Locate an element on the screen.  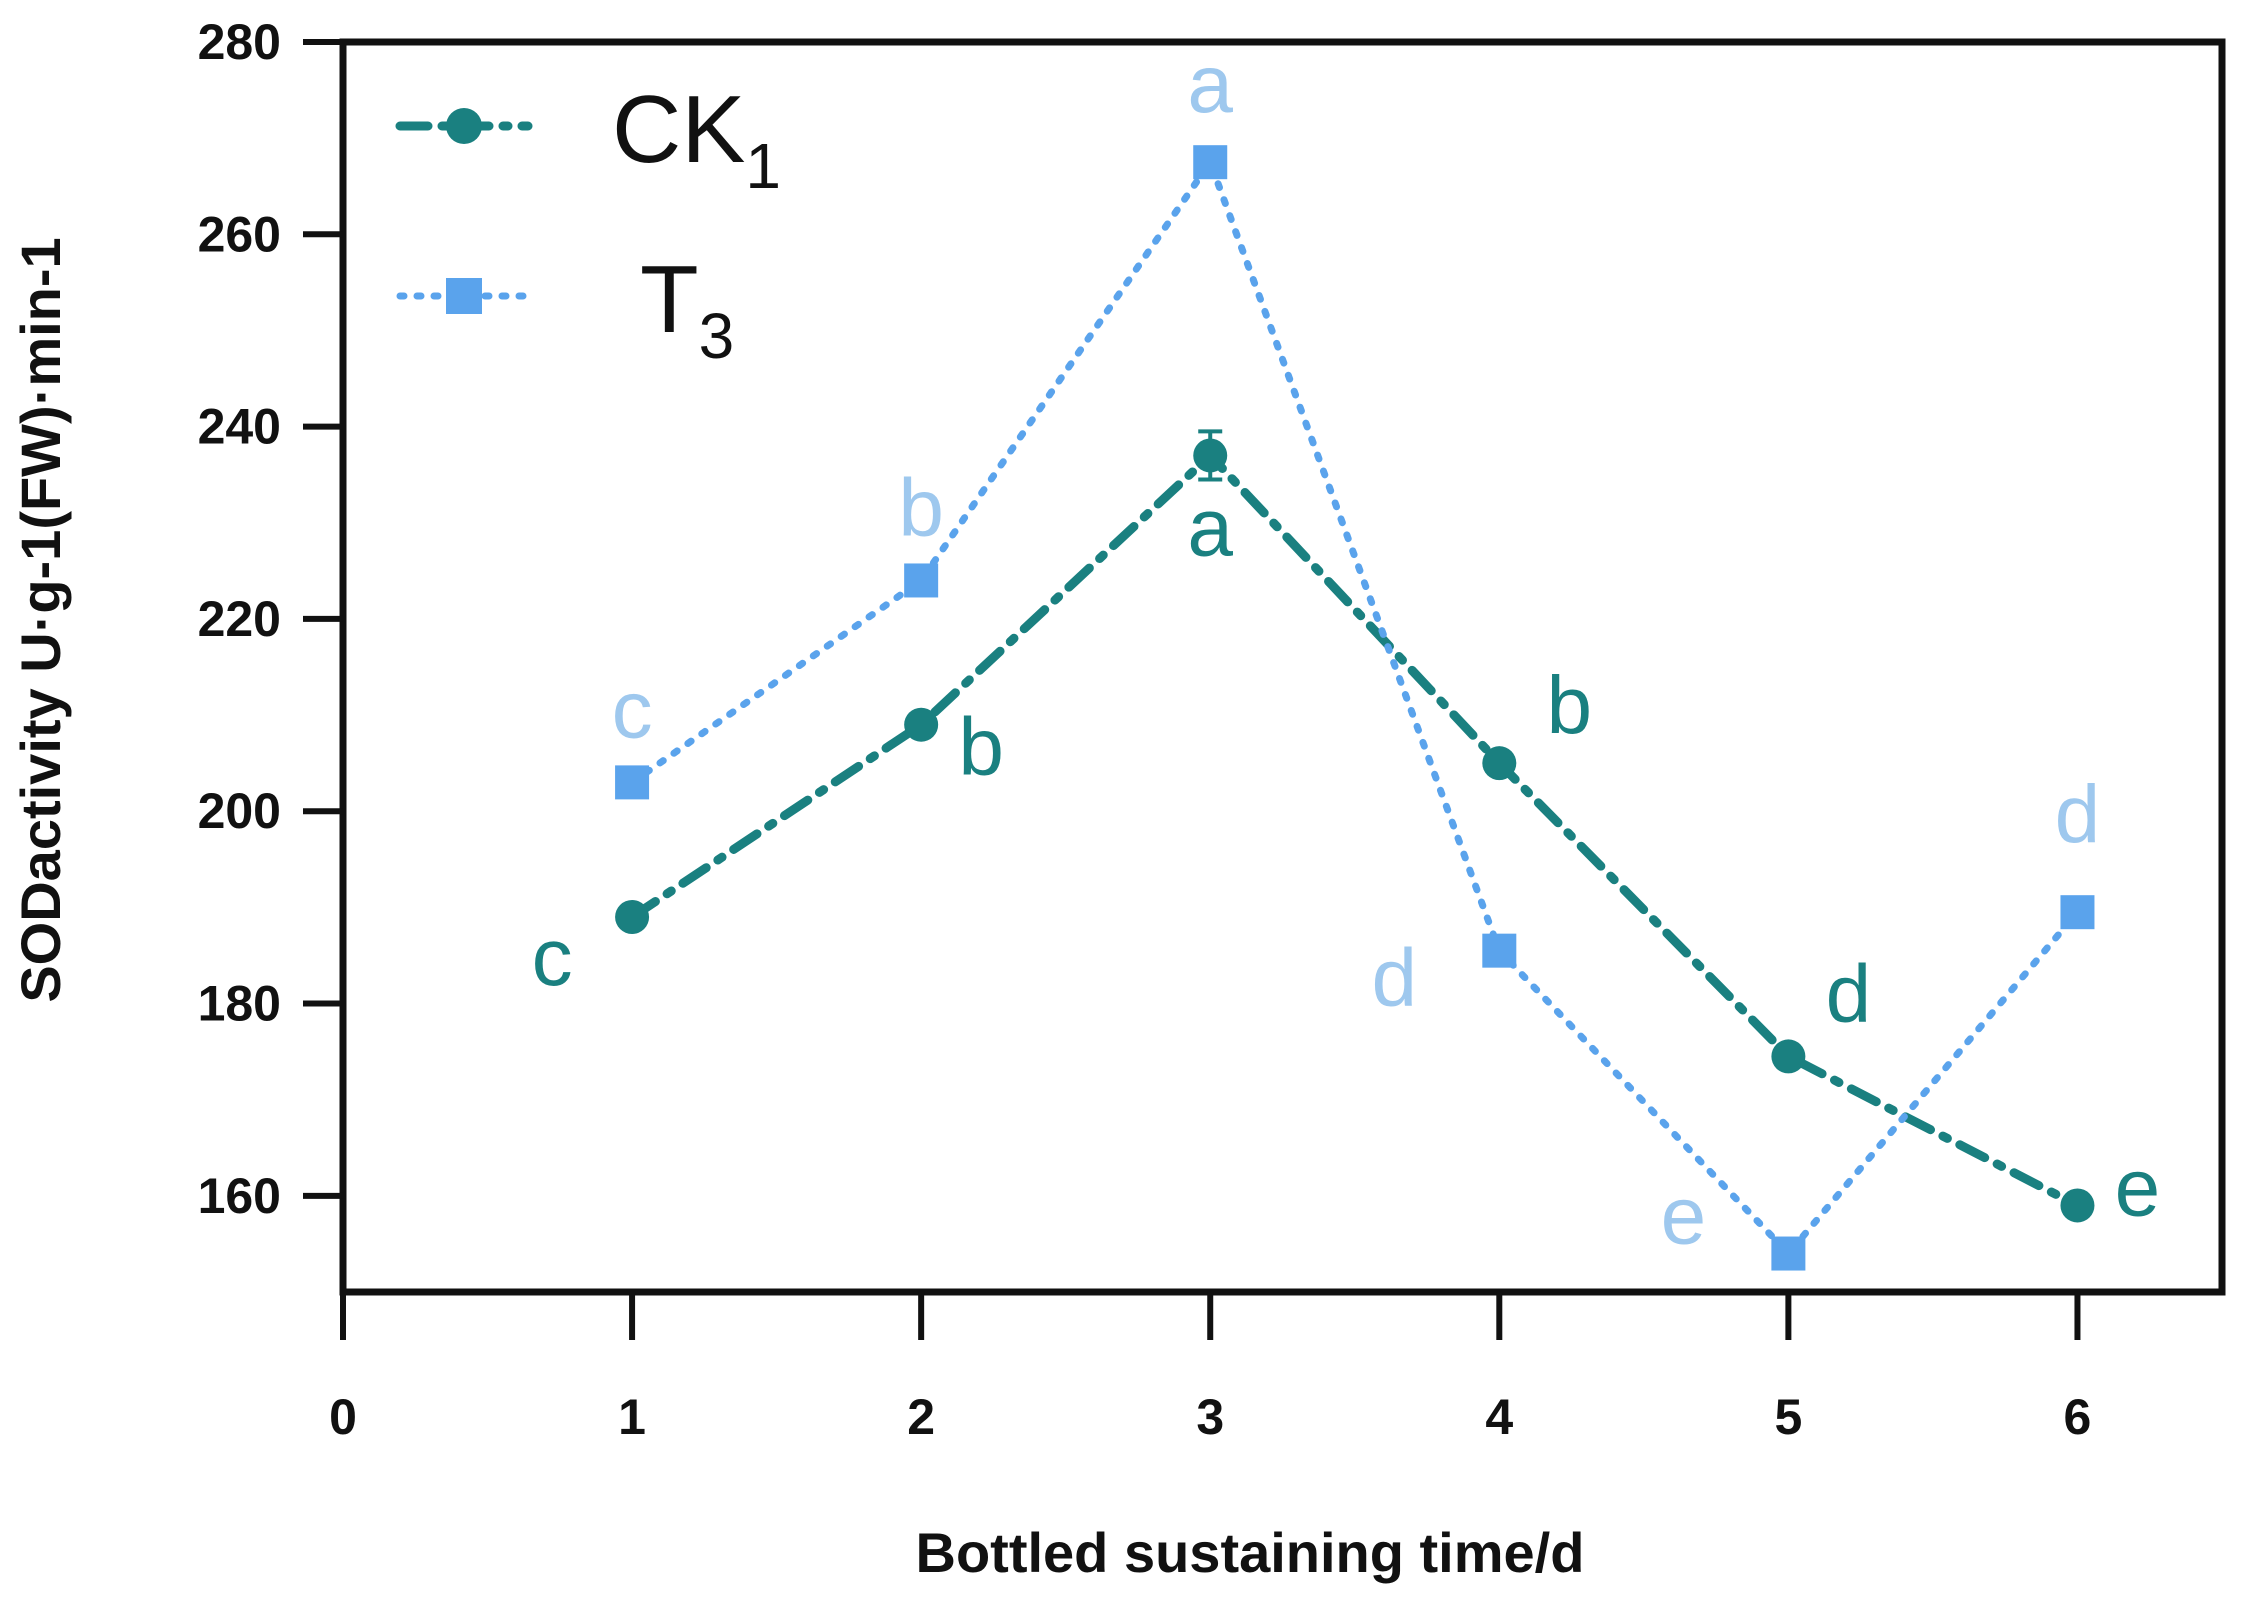
x-tick-label-3: 3 is located at coordinates (1210, 1417).